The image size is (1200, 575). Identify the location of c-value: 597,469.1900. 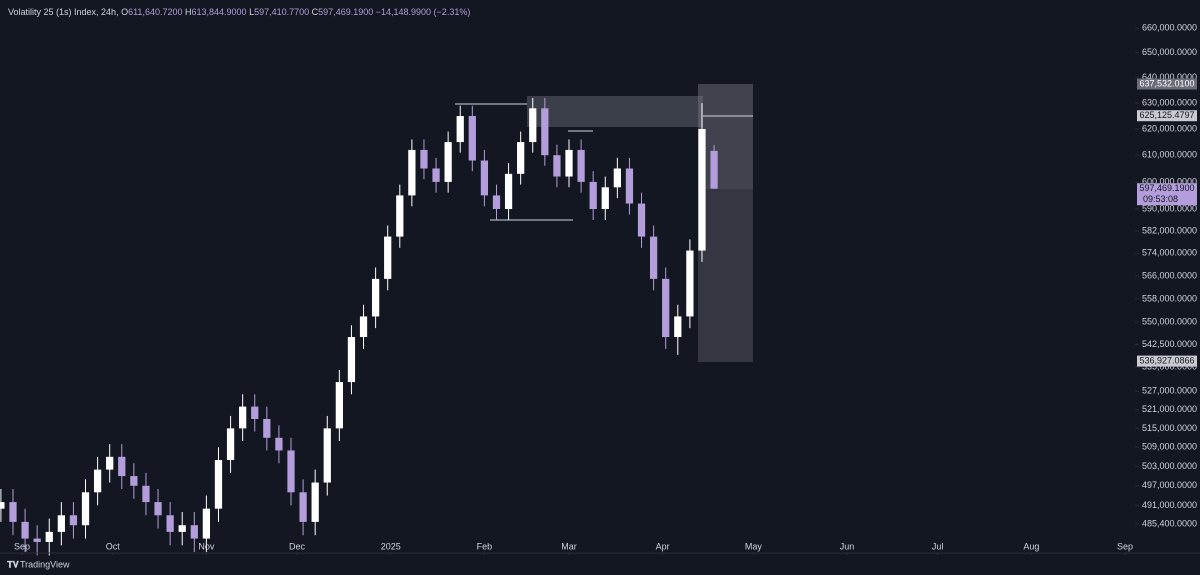
(345, 12).